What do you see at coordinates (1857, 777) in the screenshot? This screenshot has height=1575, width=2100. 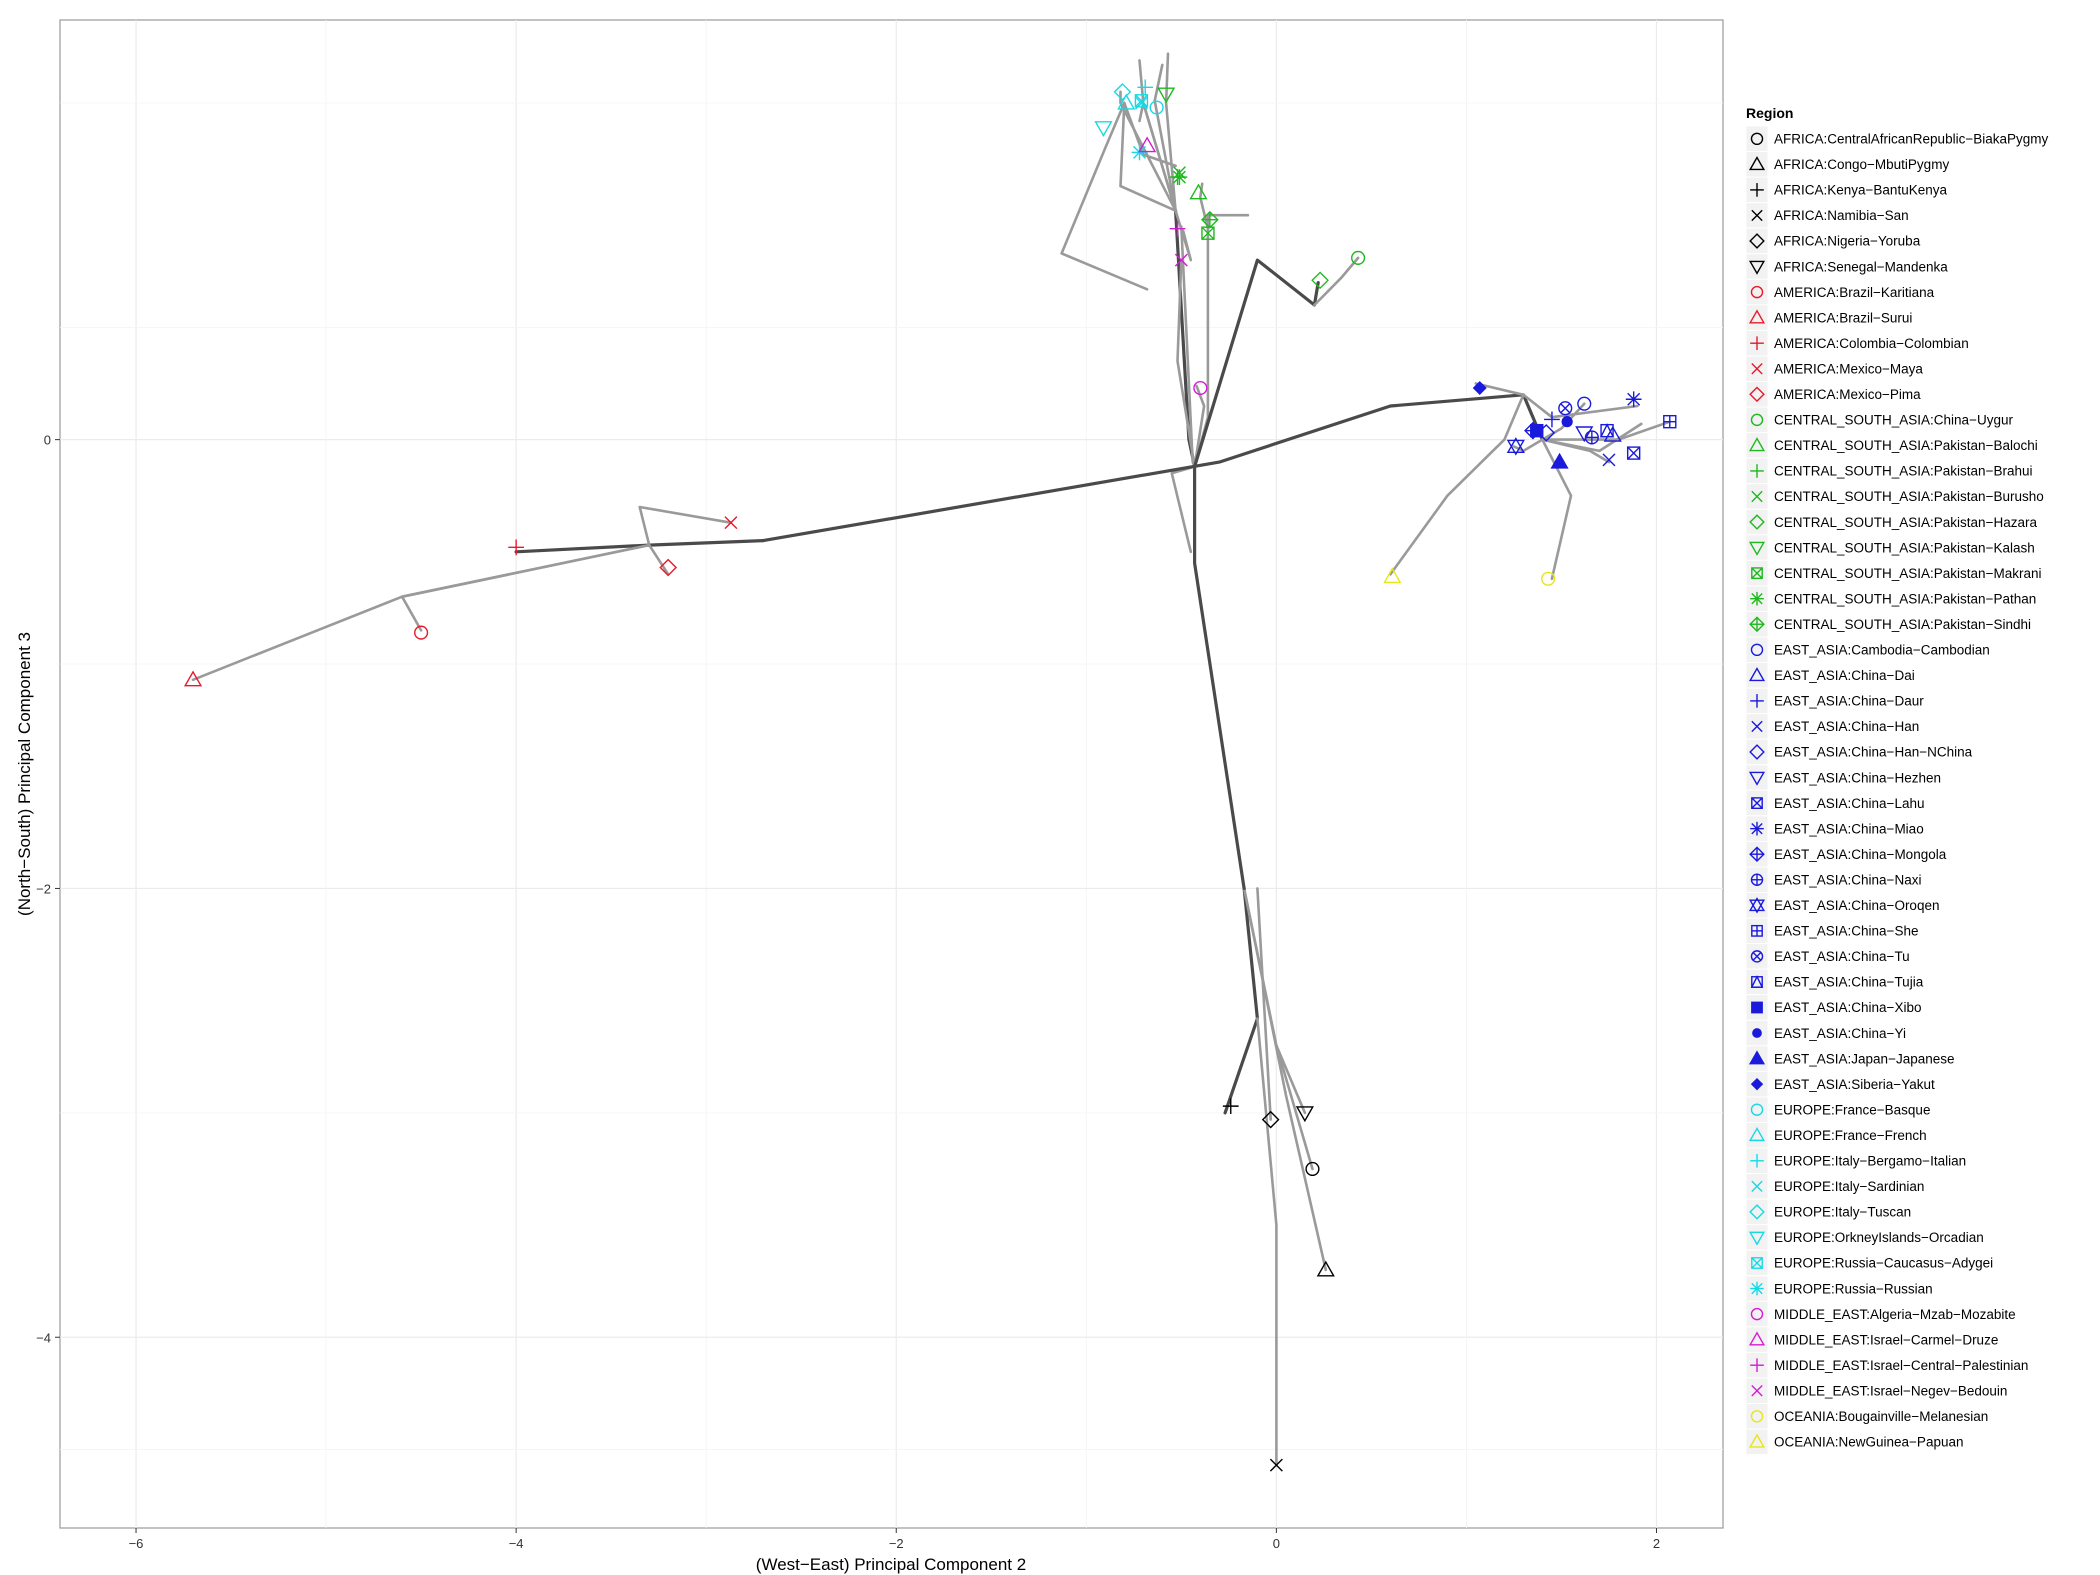 I see `legend-label: EAST_ASIA:China−Hezhen` at bounding box center [1857, 777].